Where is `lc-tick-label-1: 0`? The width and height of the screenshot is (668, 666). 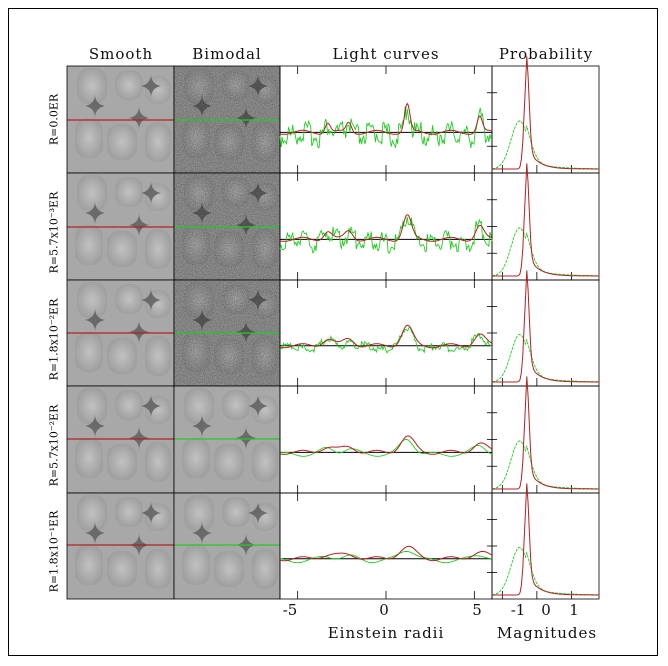 lc-tick-label-1: 0 is located at coordinates (384, 610).